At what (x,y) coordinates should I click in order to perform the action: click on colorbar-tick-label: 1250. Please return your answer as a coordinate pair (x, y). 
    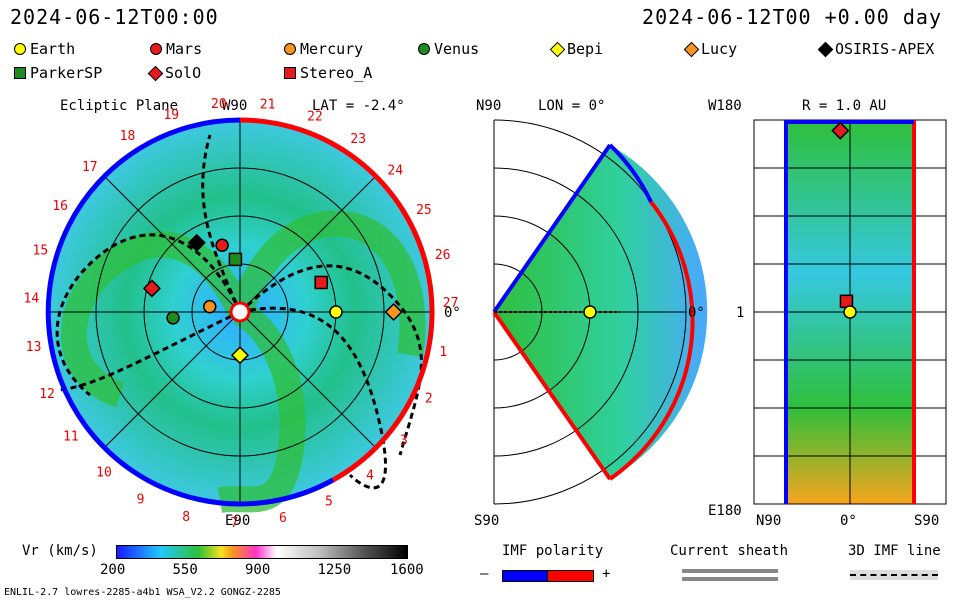
    Looking at the image, I should click on (334, 570).